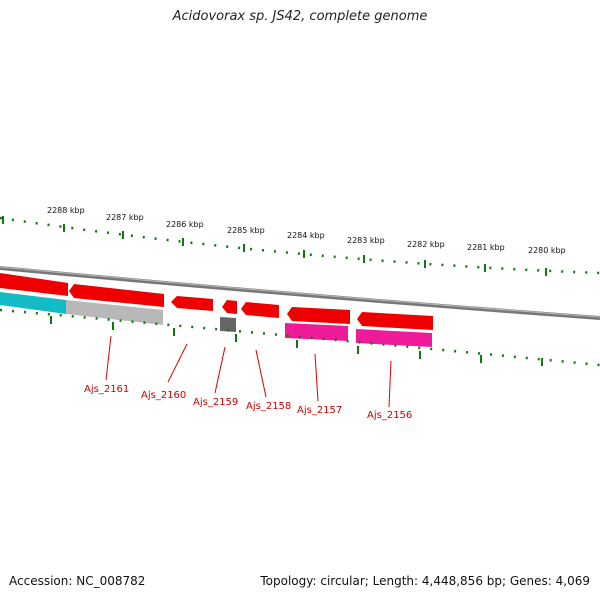 The width and height of the screenshot is (600, 600). What do you see at coordinates (216, 319) in the screenshot?
I see `inner-features` at bounding box center [216, 319].